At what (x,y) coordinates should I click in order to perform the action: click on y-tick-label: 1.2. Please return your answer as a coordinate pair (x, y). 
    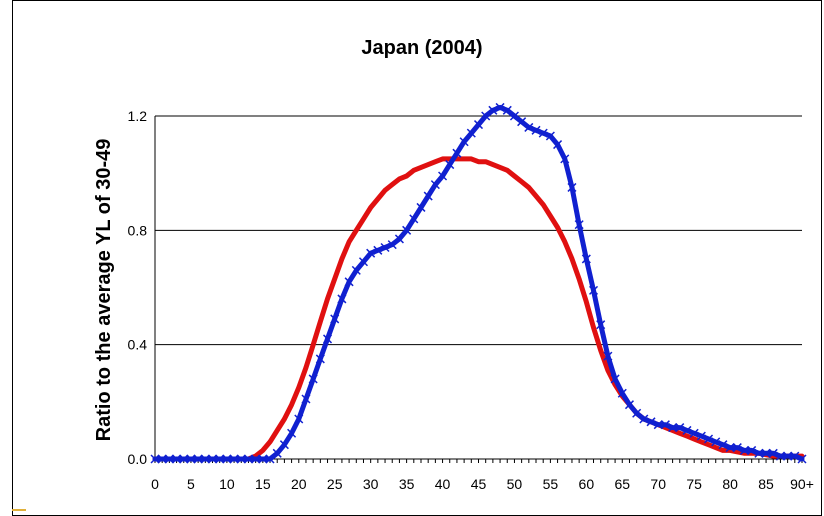
    Looking at the image, I should click on (138, 116).